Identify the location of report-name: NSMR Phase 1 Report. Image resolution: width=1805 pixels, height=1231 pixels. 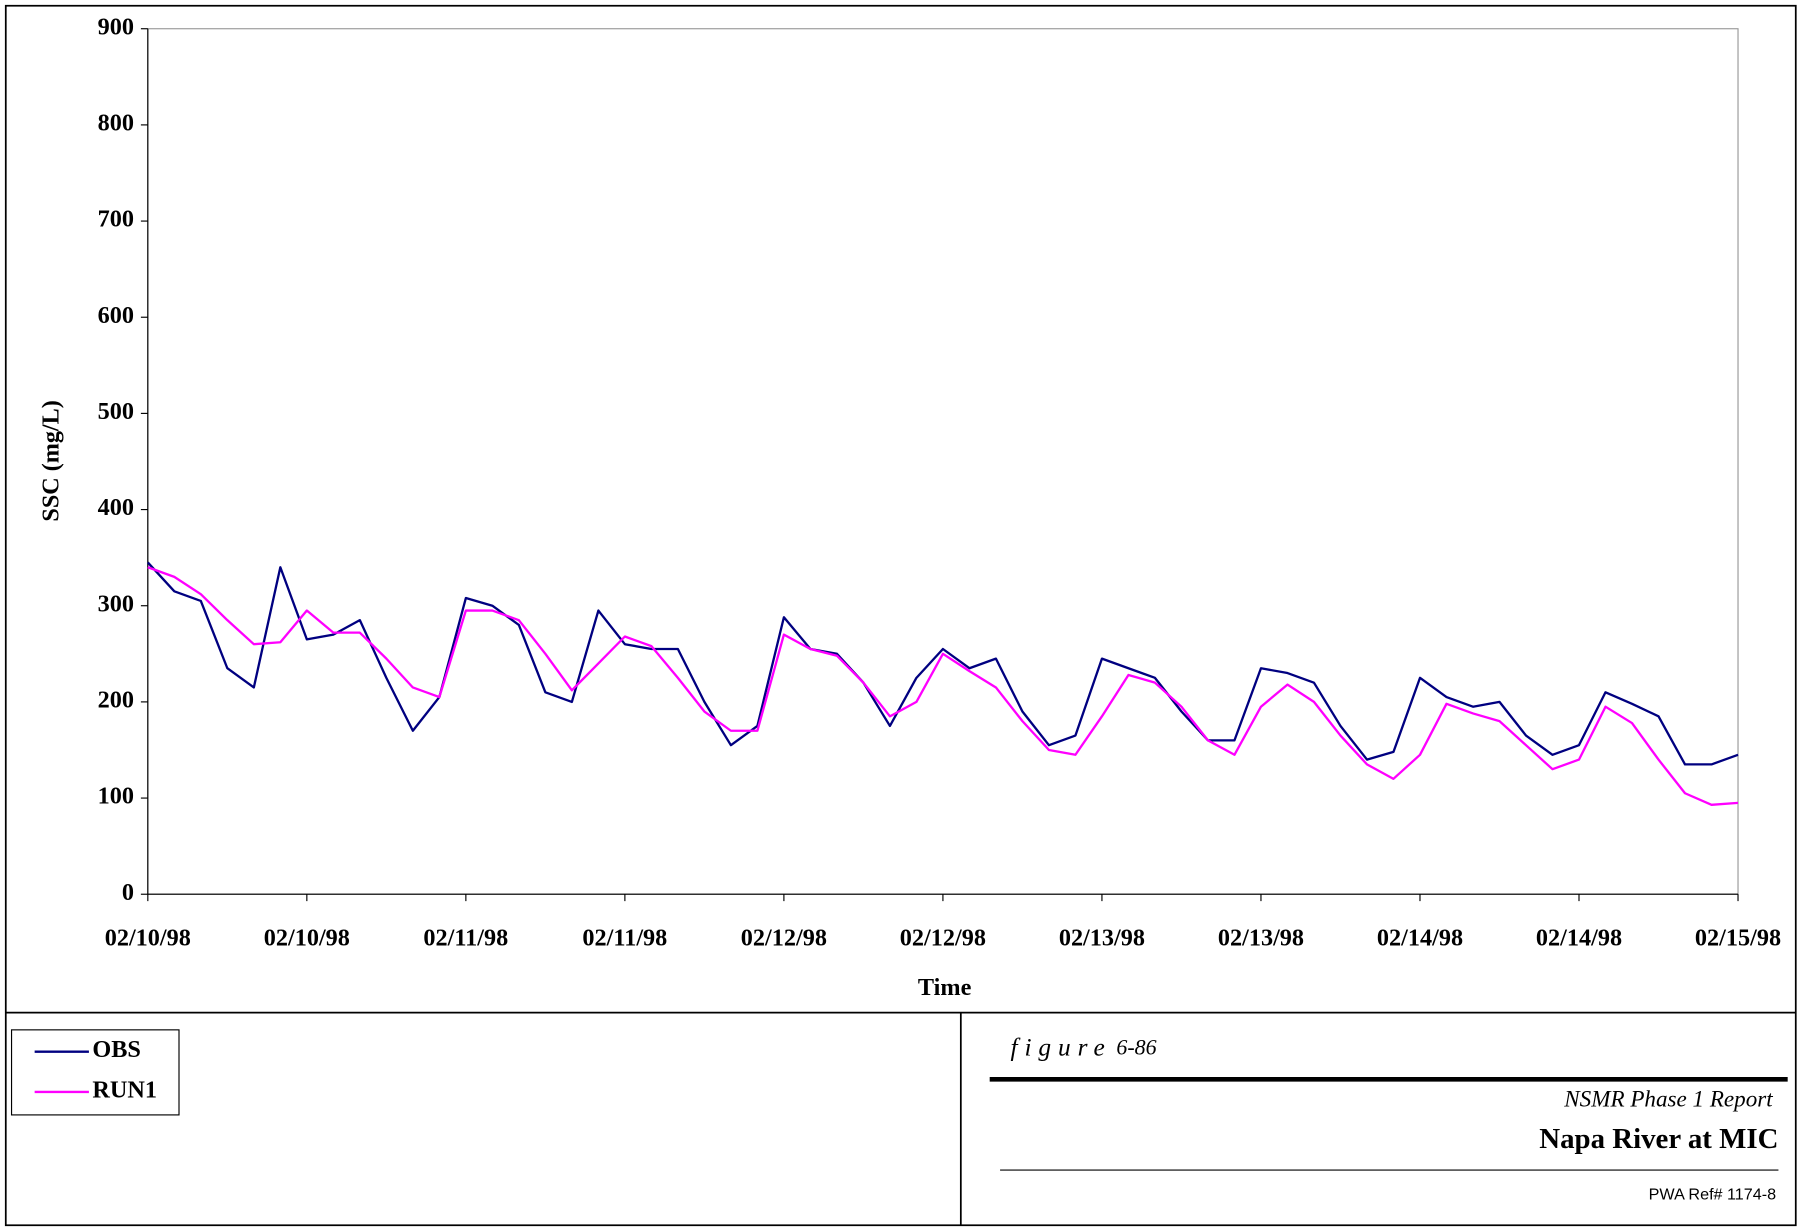
(1668, 1098).